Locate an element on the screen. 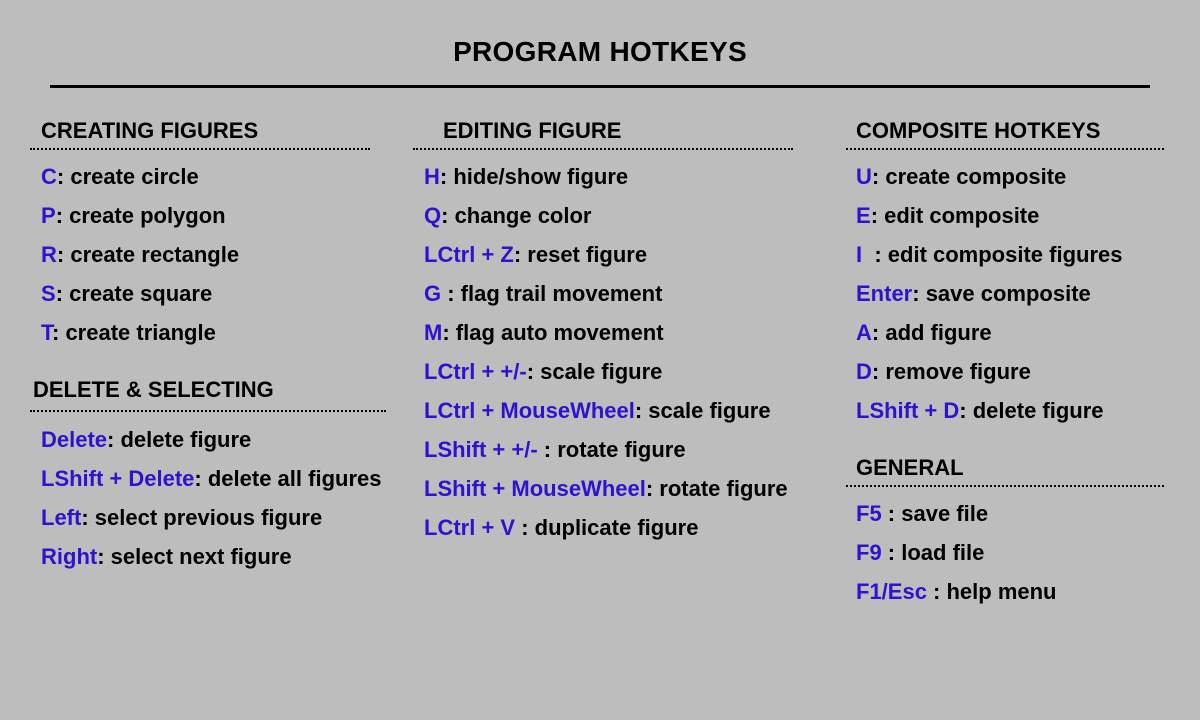 The width and height of the screenshot is (1200, 720). hotkey-key: LCtrl + +/- is located at coordinates (475, 371).